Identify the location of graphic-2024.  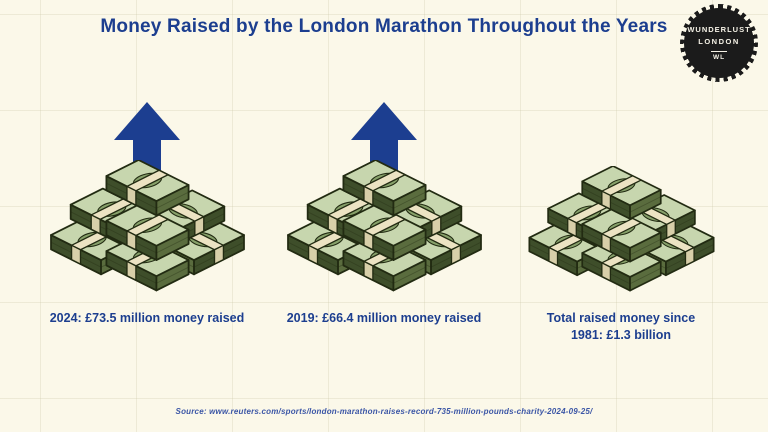
(147, 198).